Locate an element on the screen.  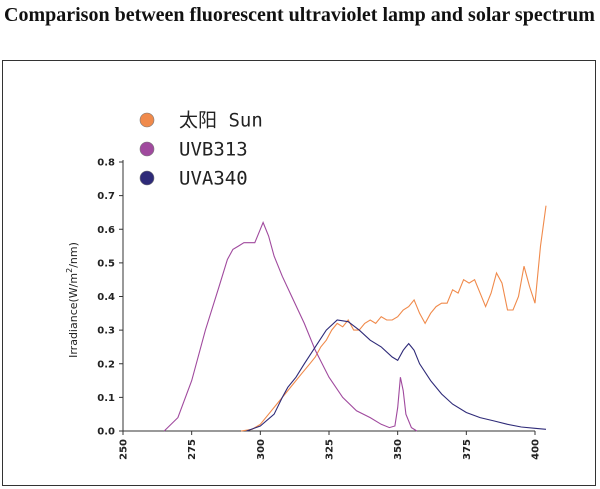
legend-label-0: 太阳 Sun is located at coordinates (221, 121).